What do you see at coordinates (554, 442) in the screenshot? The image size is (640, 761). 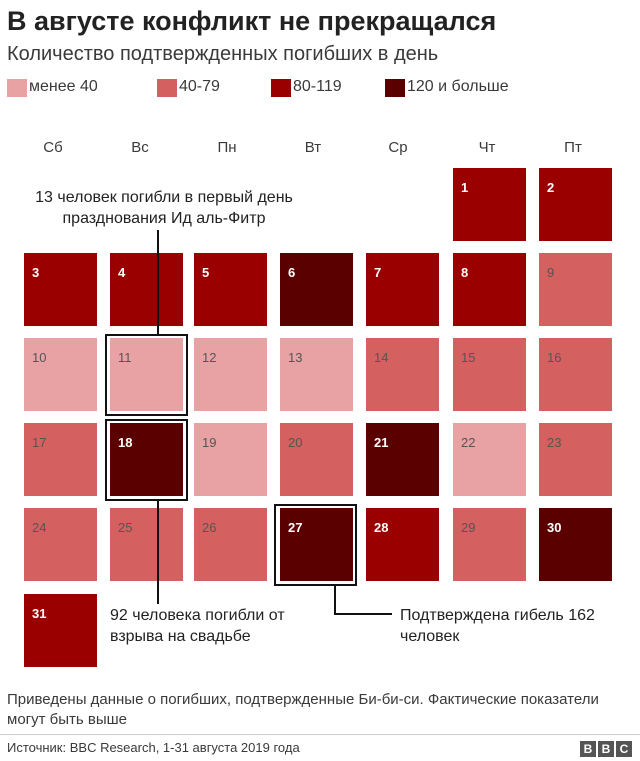 I see `day-number: 23` at bounding box center [554, 442].